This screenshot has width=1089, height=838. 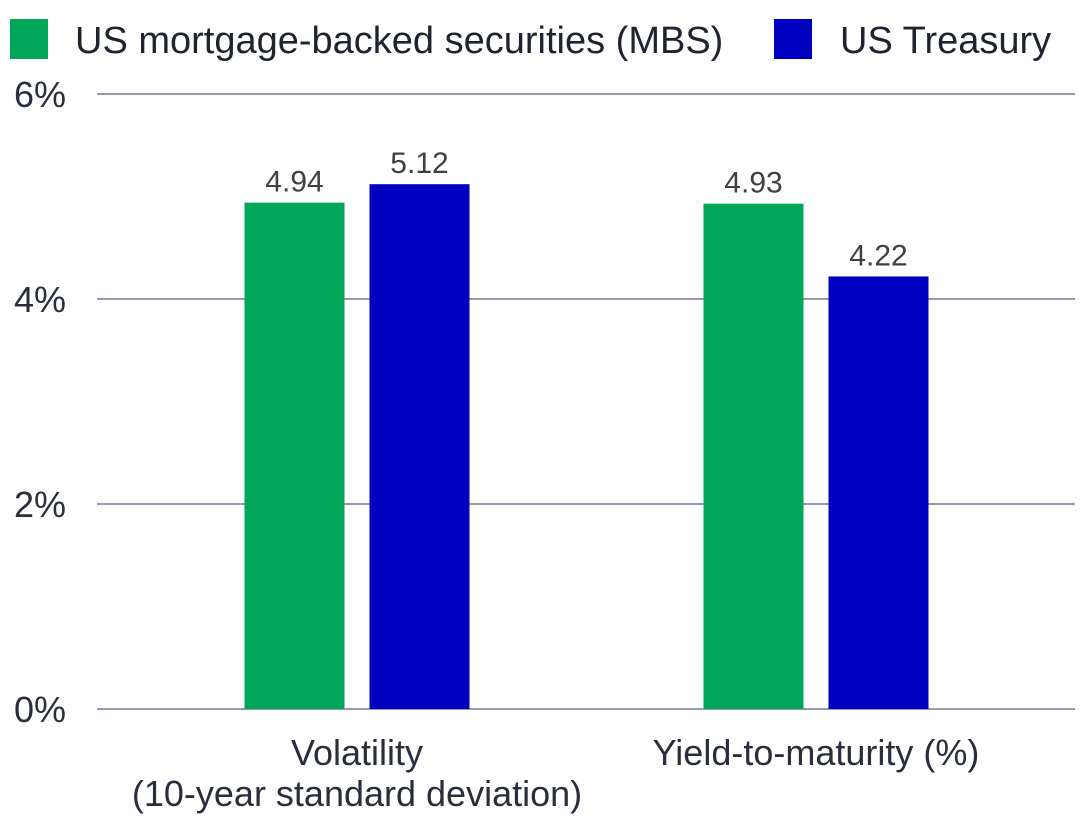 I want to click on legend-swatch-treasury, so click(x=793, y=39).